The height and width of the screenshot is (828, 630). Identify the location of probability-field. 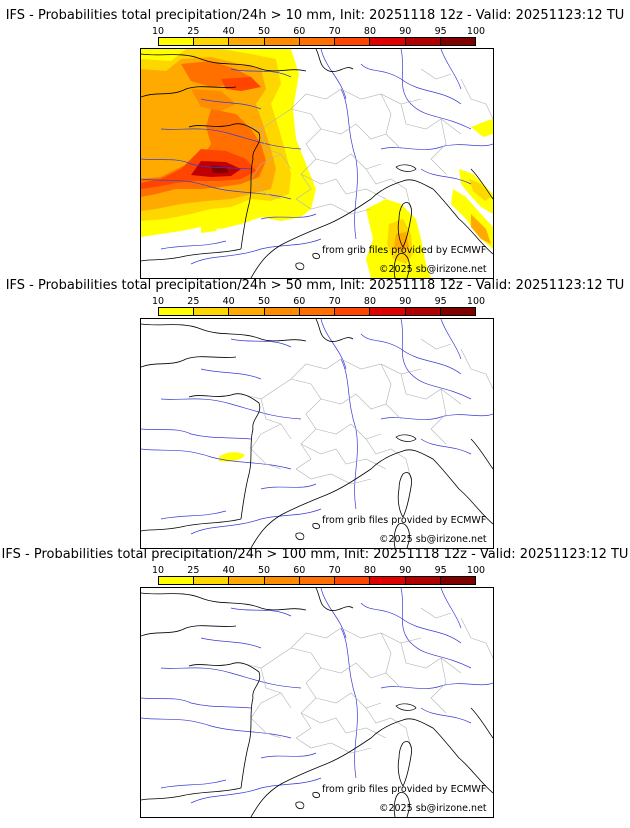
(232, 457).